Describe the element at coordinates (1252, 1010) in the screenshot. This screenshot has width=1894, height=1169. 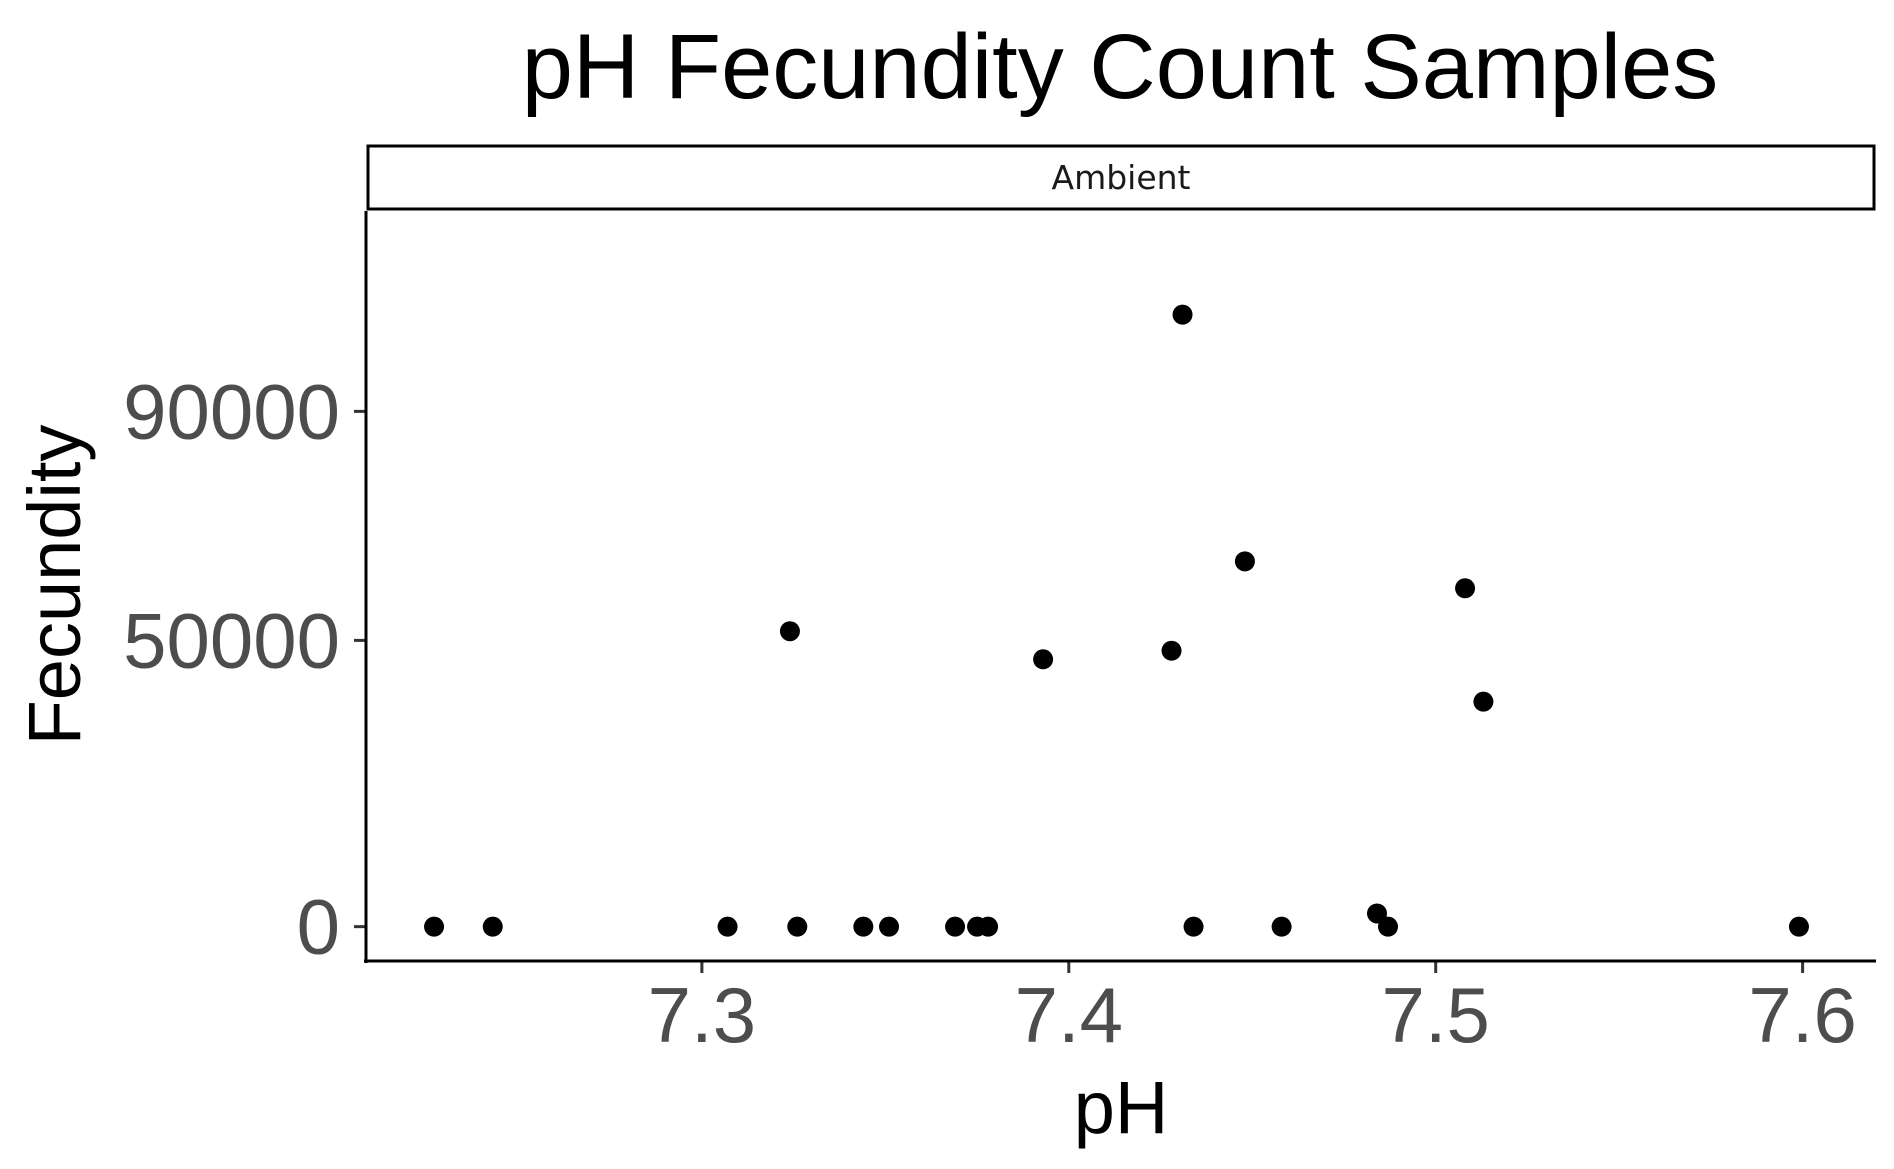
I see `x-axis: 7.3 7.4 7.5 7.6` at that location.